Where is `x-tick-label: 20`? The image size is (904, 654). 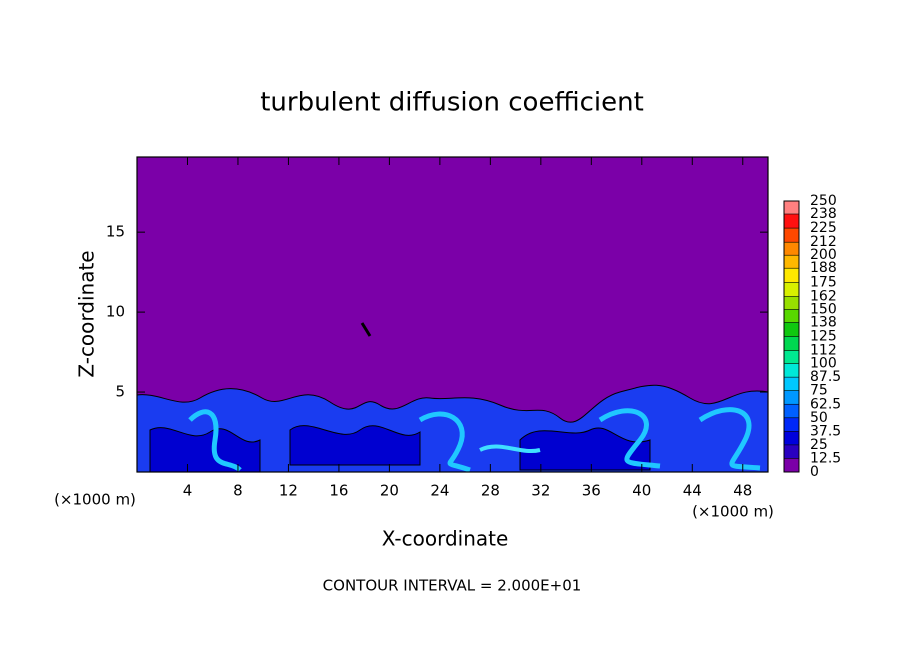
x-tick-label: 20 is located at coordinates (389, 491).